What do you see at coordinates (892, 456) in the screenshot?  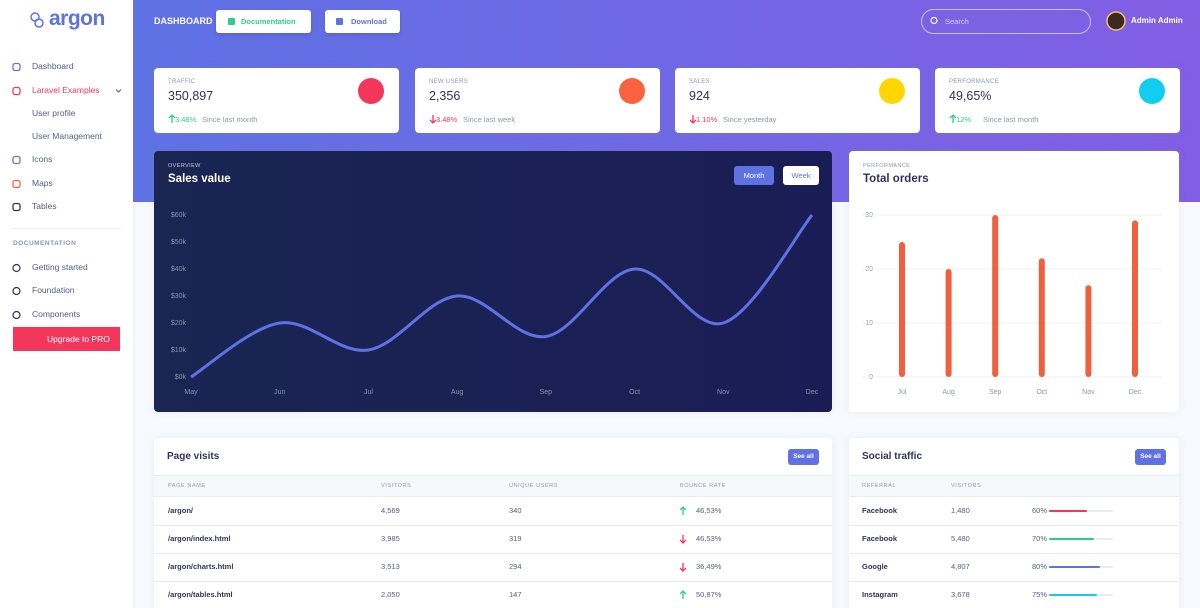 I see `table-title: Social traffic` at bounding box center [892, 456].